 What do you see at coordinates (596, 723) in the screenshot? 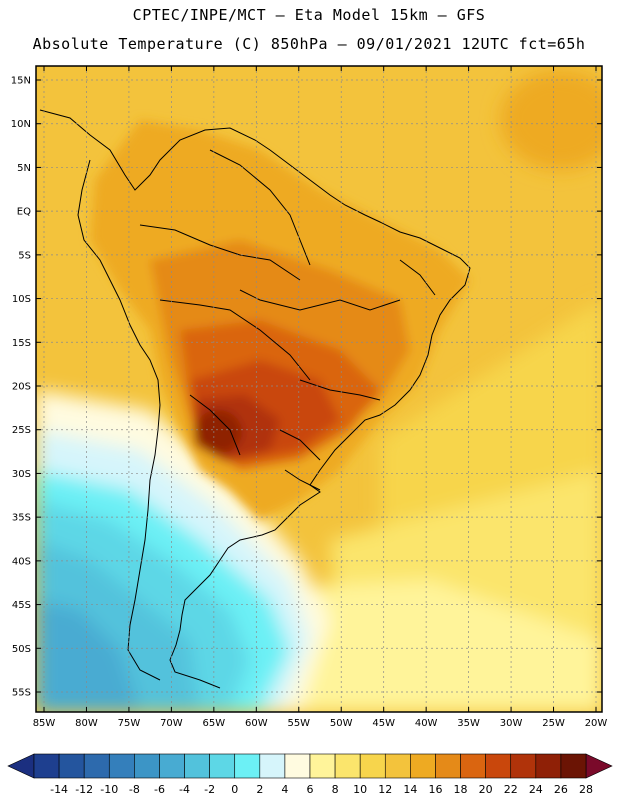
I see `lon-tick-label: 20W` at bounding box center [596, 723].